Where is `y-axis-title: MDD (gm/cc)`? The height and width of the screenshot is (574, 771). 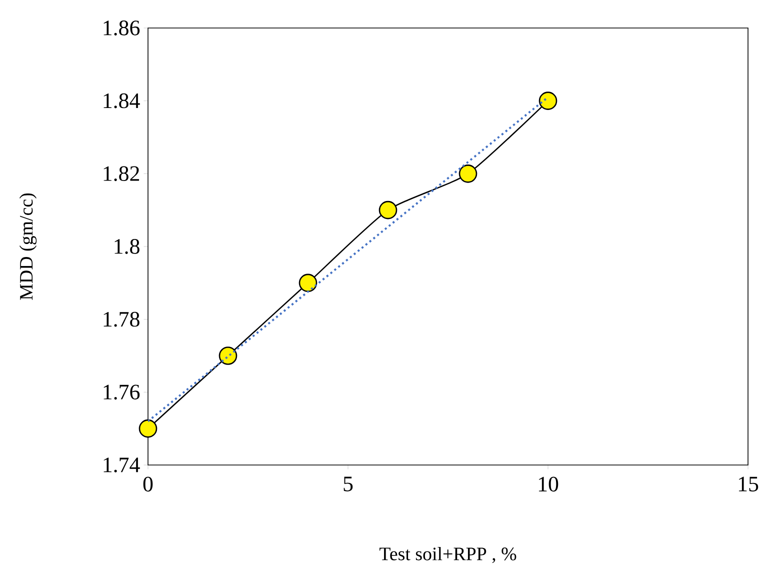 y-axis-title: MDD (gm/cc) is located at coordinates (28, 246).